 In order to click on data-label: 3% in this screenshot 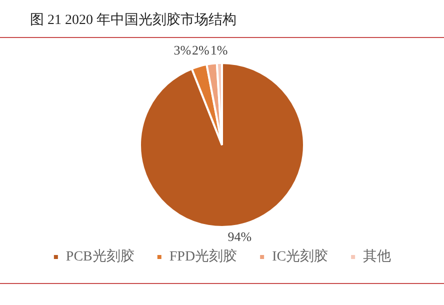, I will do `click(183, 50)`.